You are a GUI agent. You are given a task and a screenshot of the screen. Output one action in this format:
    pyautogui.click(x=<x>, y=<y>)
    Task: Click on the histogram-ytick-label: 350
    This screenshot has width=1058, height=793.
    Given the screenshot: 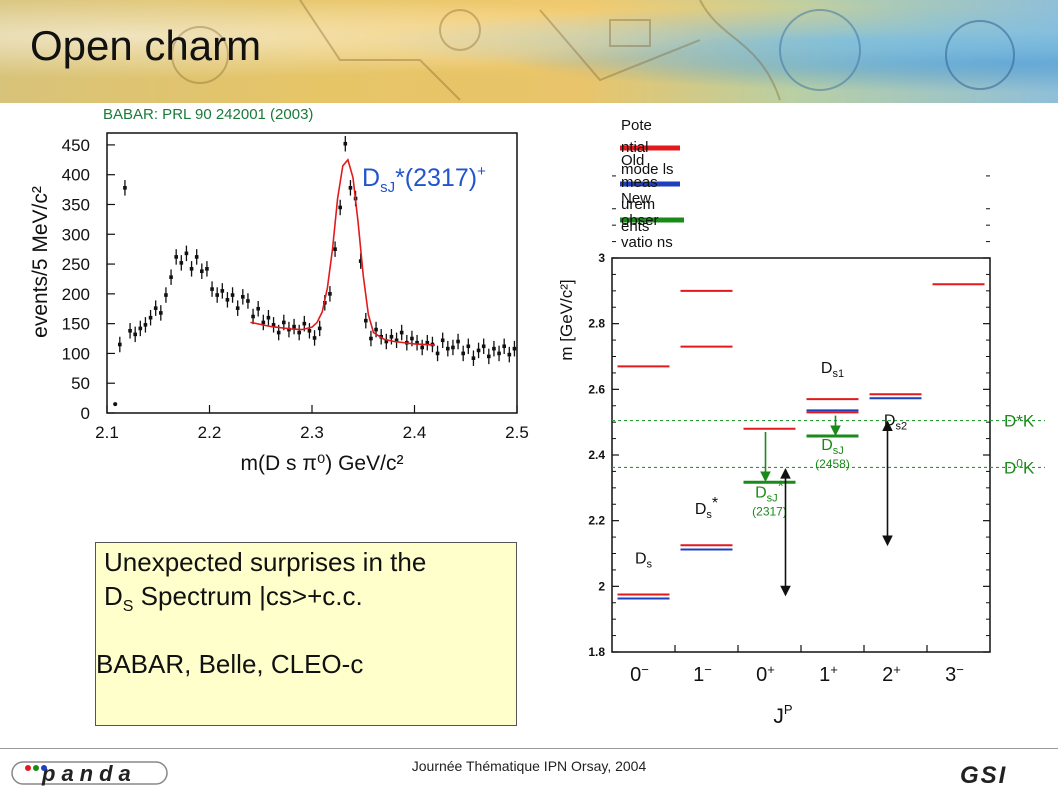 What is the action you would take?
    pyautogui.click(x=76, y=204)
    